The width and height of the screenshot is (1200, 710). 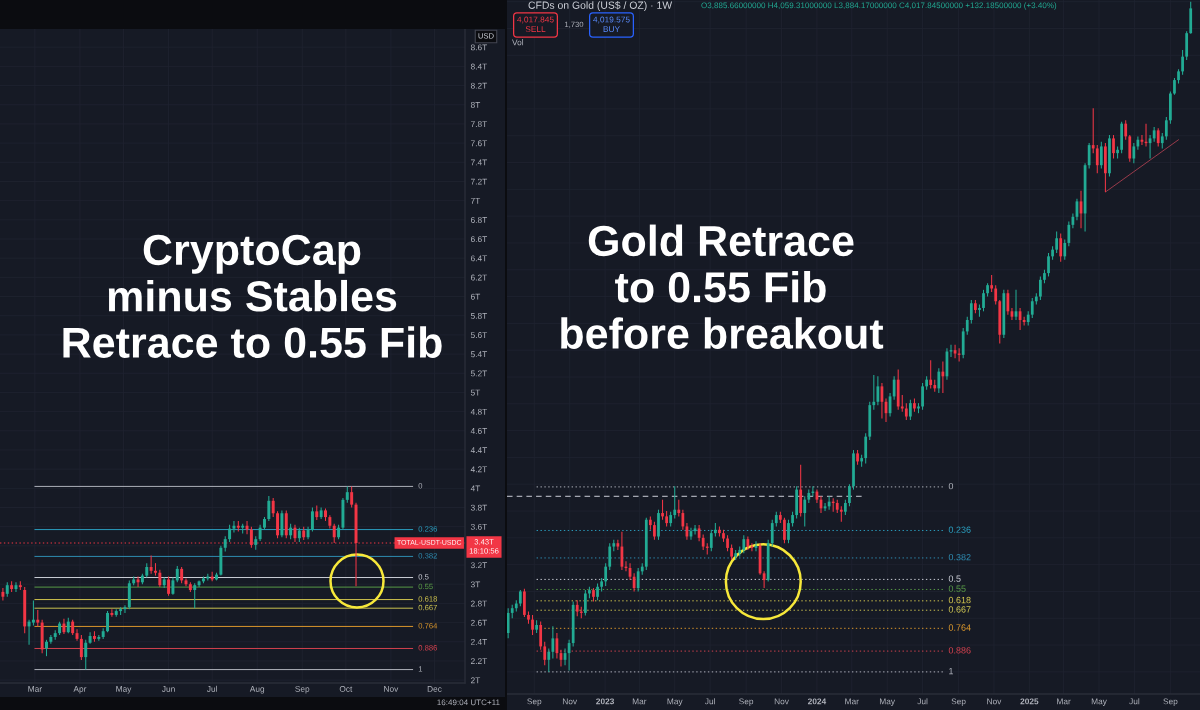 I want to click on annotation: 4,017.845 SELL, so click(x=535, y=24).